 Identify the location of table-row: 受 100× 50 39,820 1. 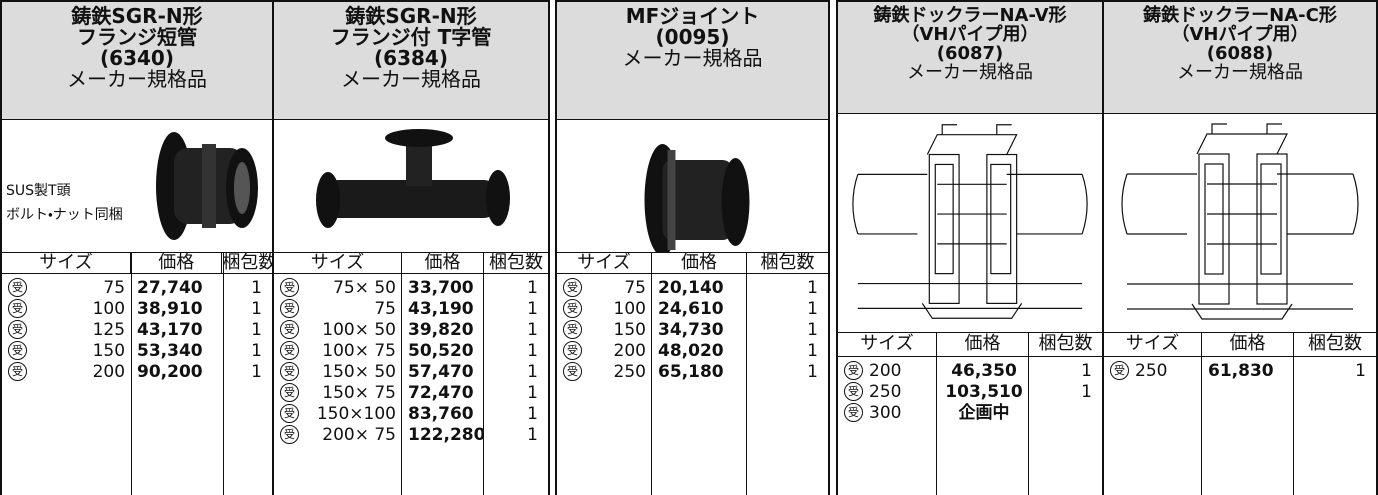
(411, 330).